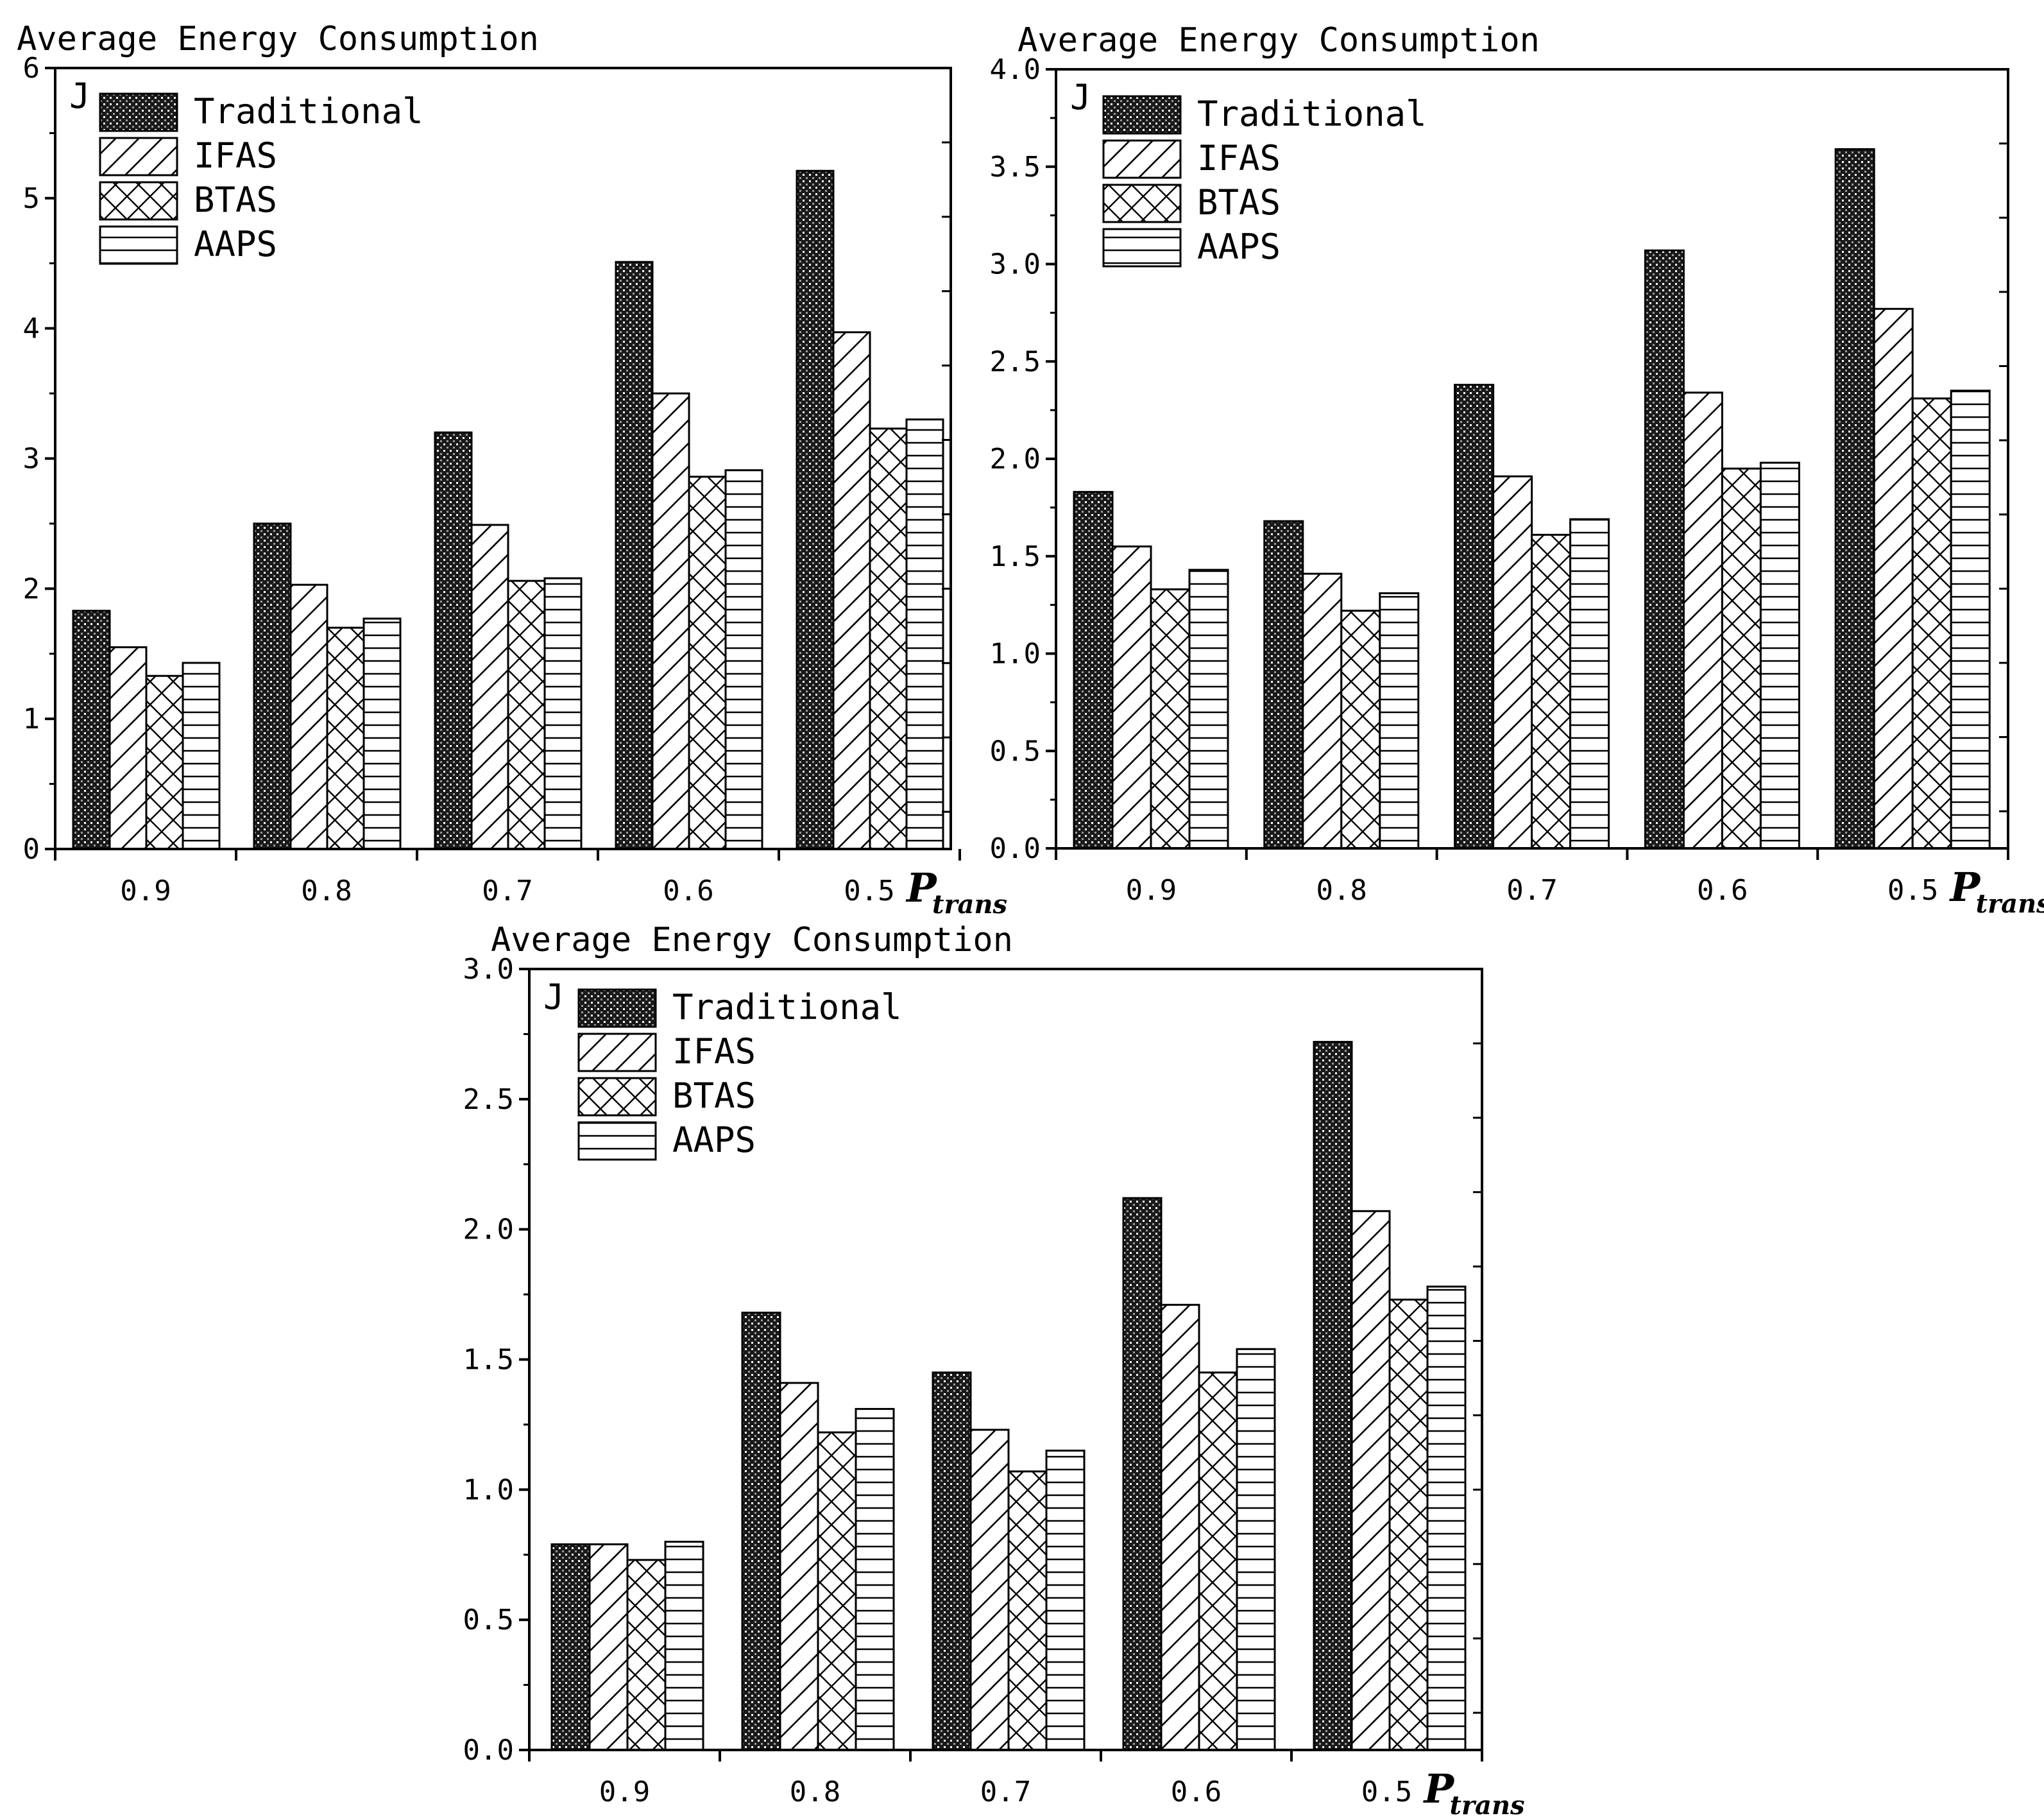  Describe the element at coordinates (32, 719) in the screenshot. I see `y-tick-label: 1` at that location.